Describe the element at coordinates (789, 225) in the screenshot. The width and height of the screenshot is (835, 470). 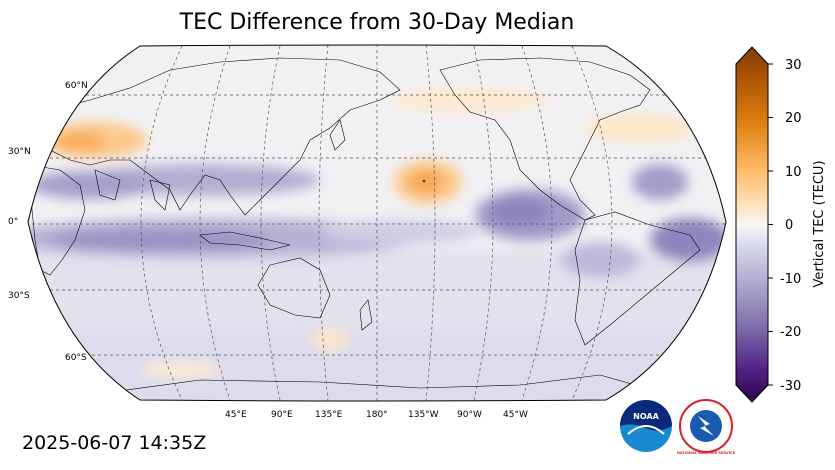
I see `colorbar-tick-0: 0` at that location.